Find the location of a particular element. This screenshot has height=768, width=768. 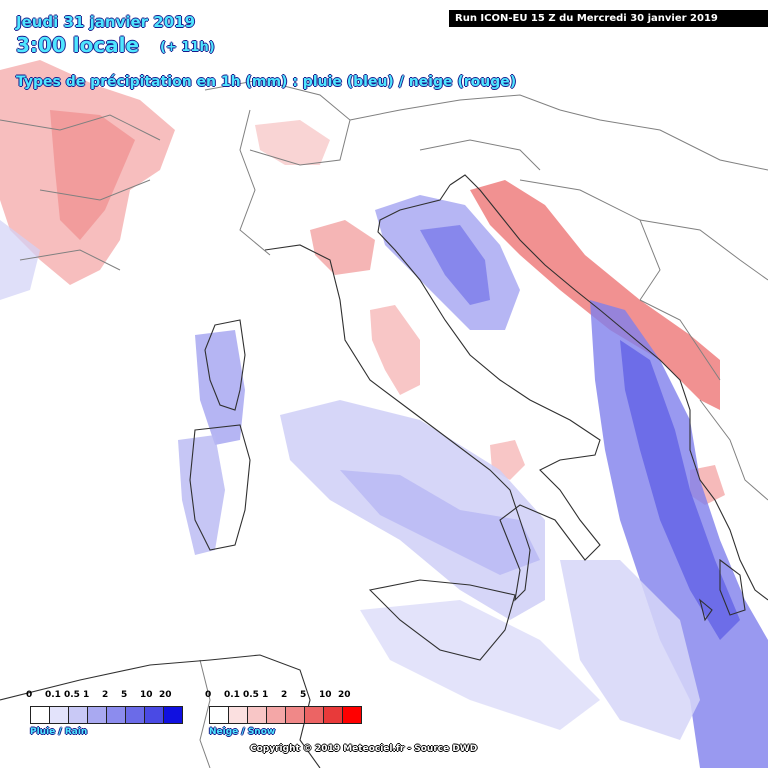

legend-snow-swatches is located at coordinates (285, 715).